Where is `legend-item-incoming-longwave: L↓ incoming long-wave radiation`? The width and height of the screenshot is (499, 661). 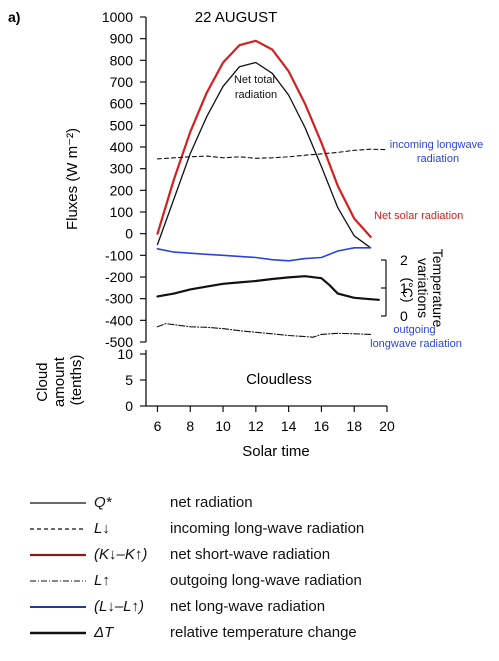 legend-item-incoming-longwave: L↓ incoming long-wave radiation is located at coordinates (258, 531).